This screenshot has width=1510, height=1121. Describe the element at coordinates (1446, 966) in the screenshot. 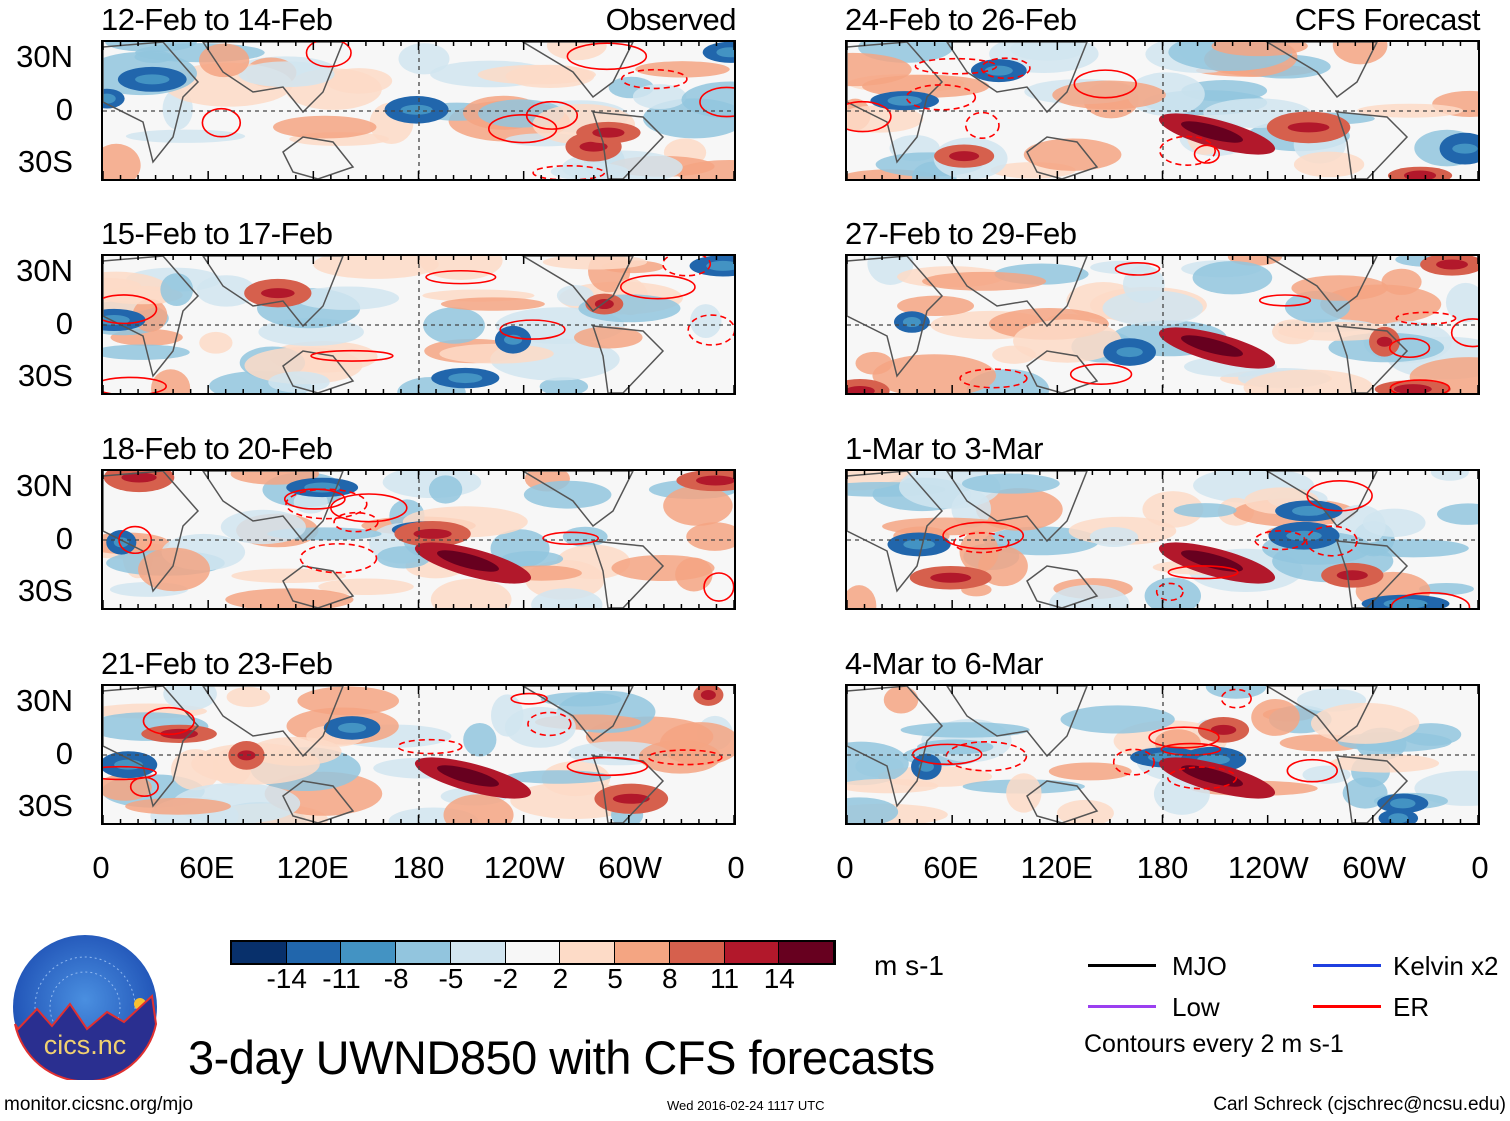

I see `legend-label-kelvin: Kelvin x2` at that location.